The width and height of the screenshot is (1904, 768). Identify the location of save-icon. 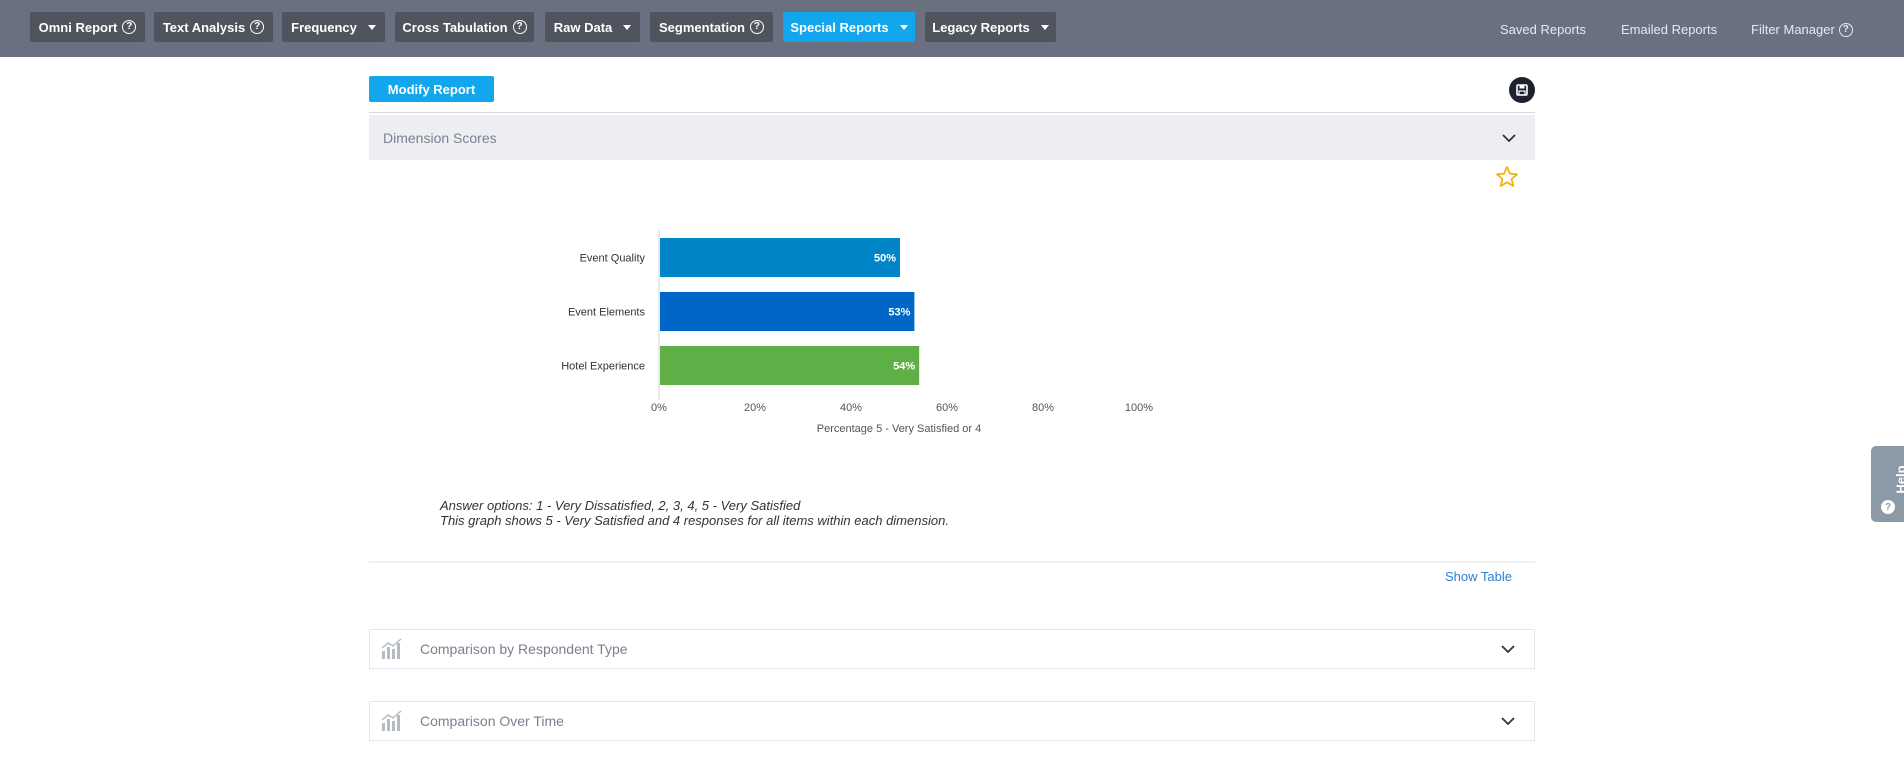
(1522, 90).